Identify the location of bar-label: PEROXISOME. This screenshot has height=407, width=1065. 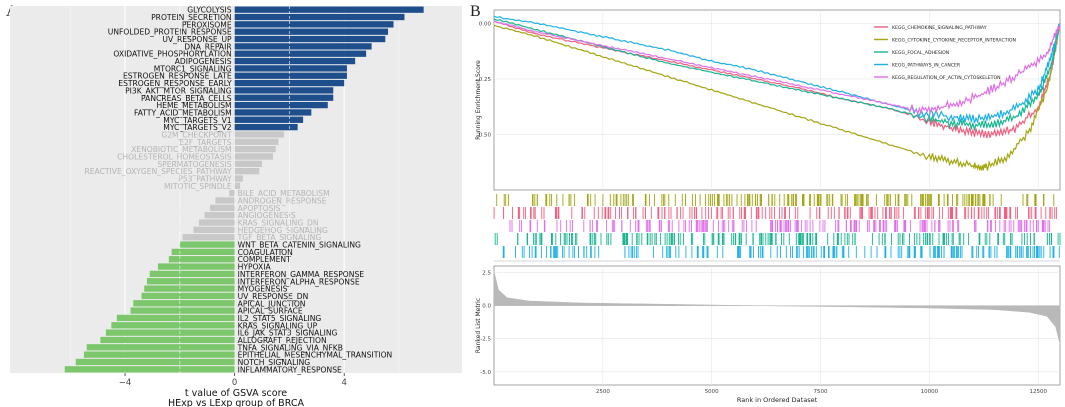
(207, 24).